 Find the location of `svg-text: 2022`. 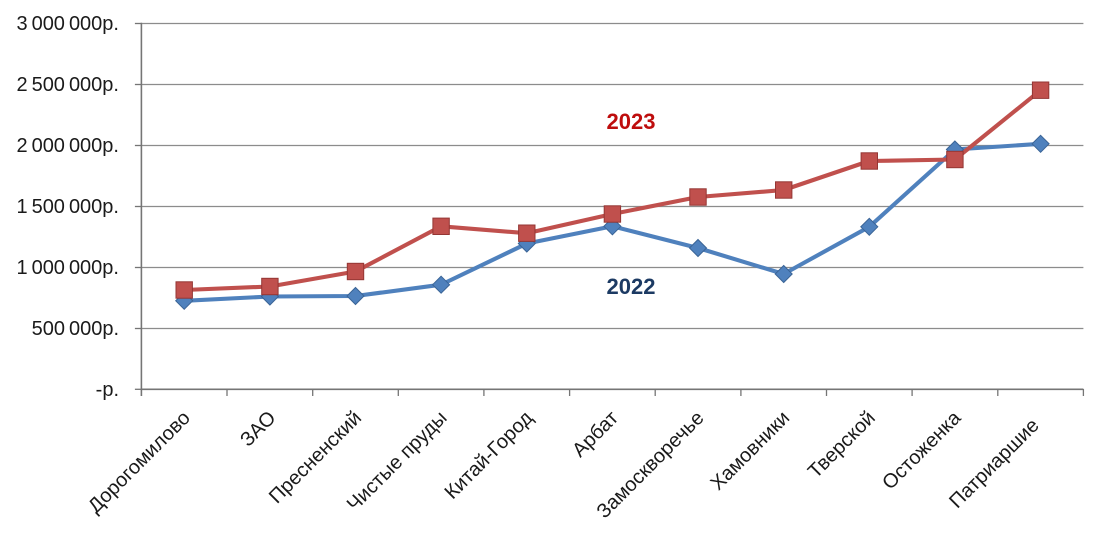

svg-text: 2022 is located at coordinates (631, 286).